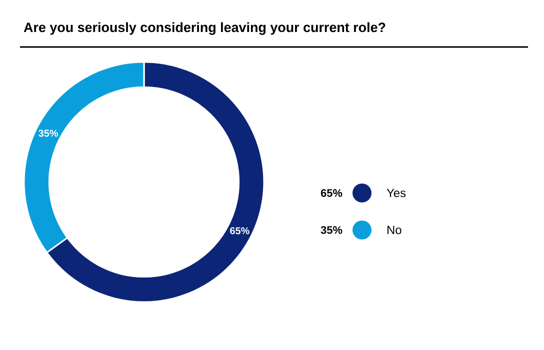 The width and height of the screenshot is (544, 350). Describe the element at coordinates (395, 230) in the screenshot. I see `legend-label: No` at that location.